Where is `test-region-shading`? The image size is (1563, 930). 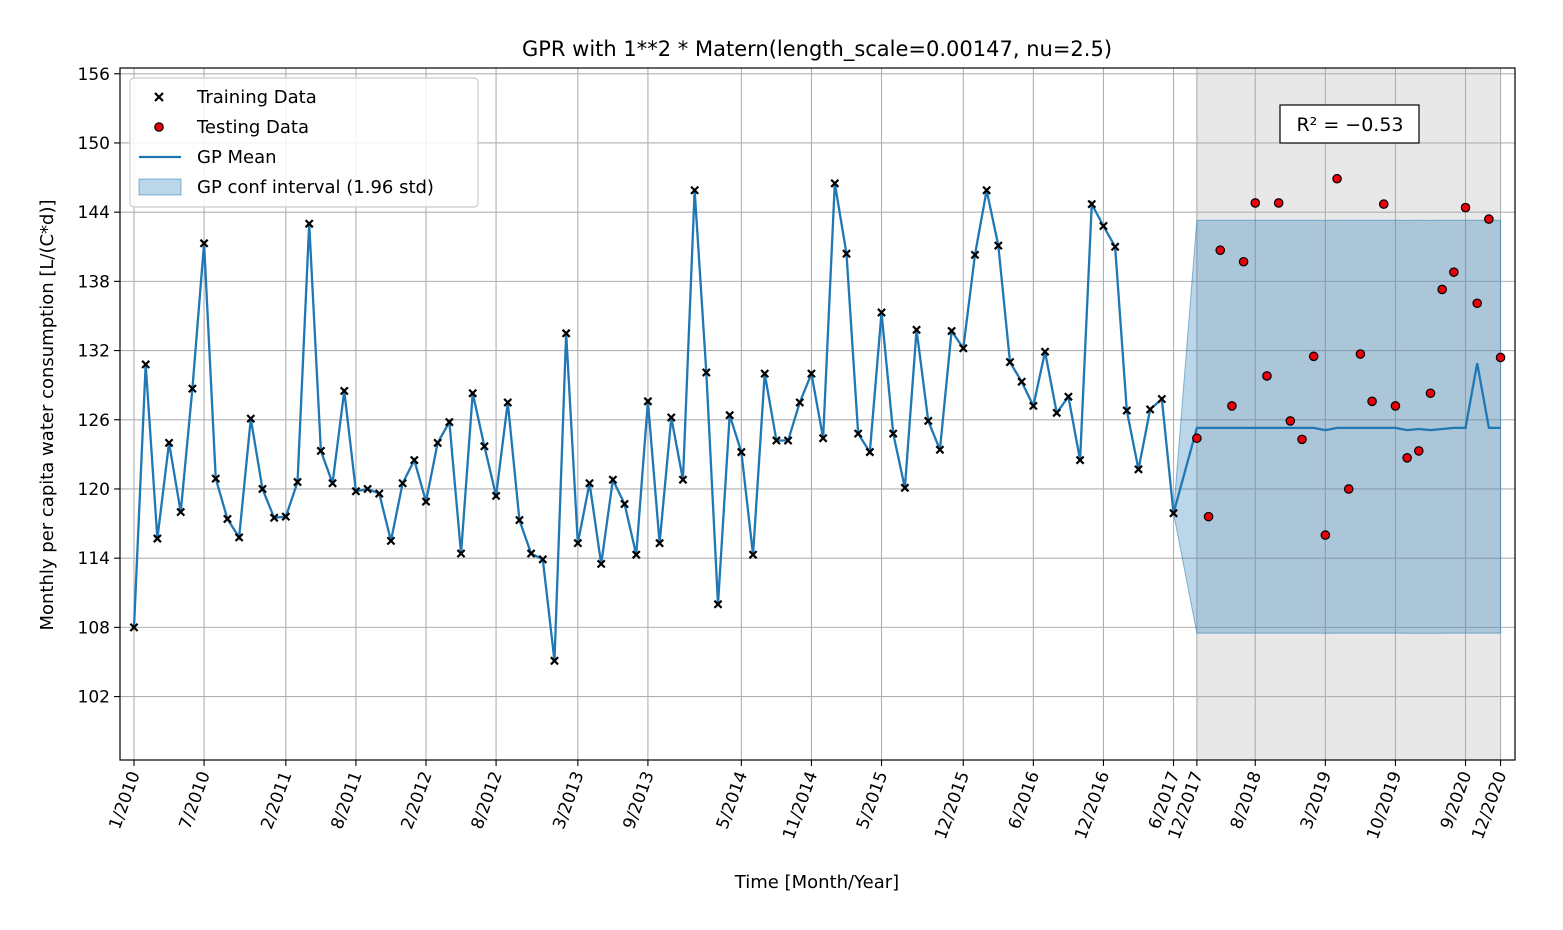
test-region-shading is located at coordinates (1348, 414).